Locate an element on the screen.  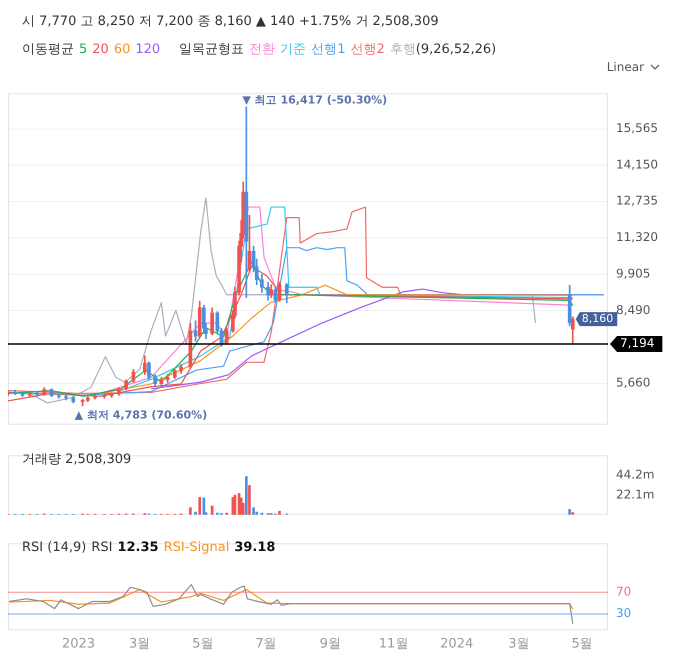
ref-line-label: 7,194 is located at coordinates (637, 343).